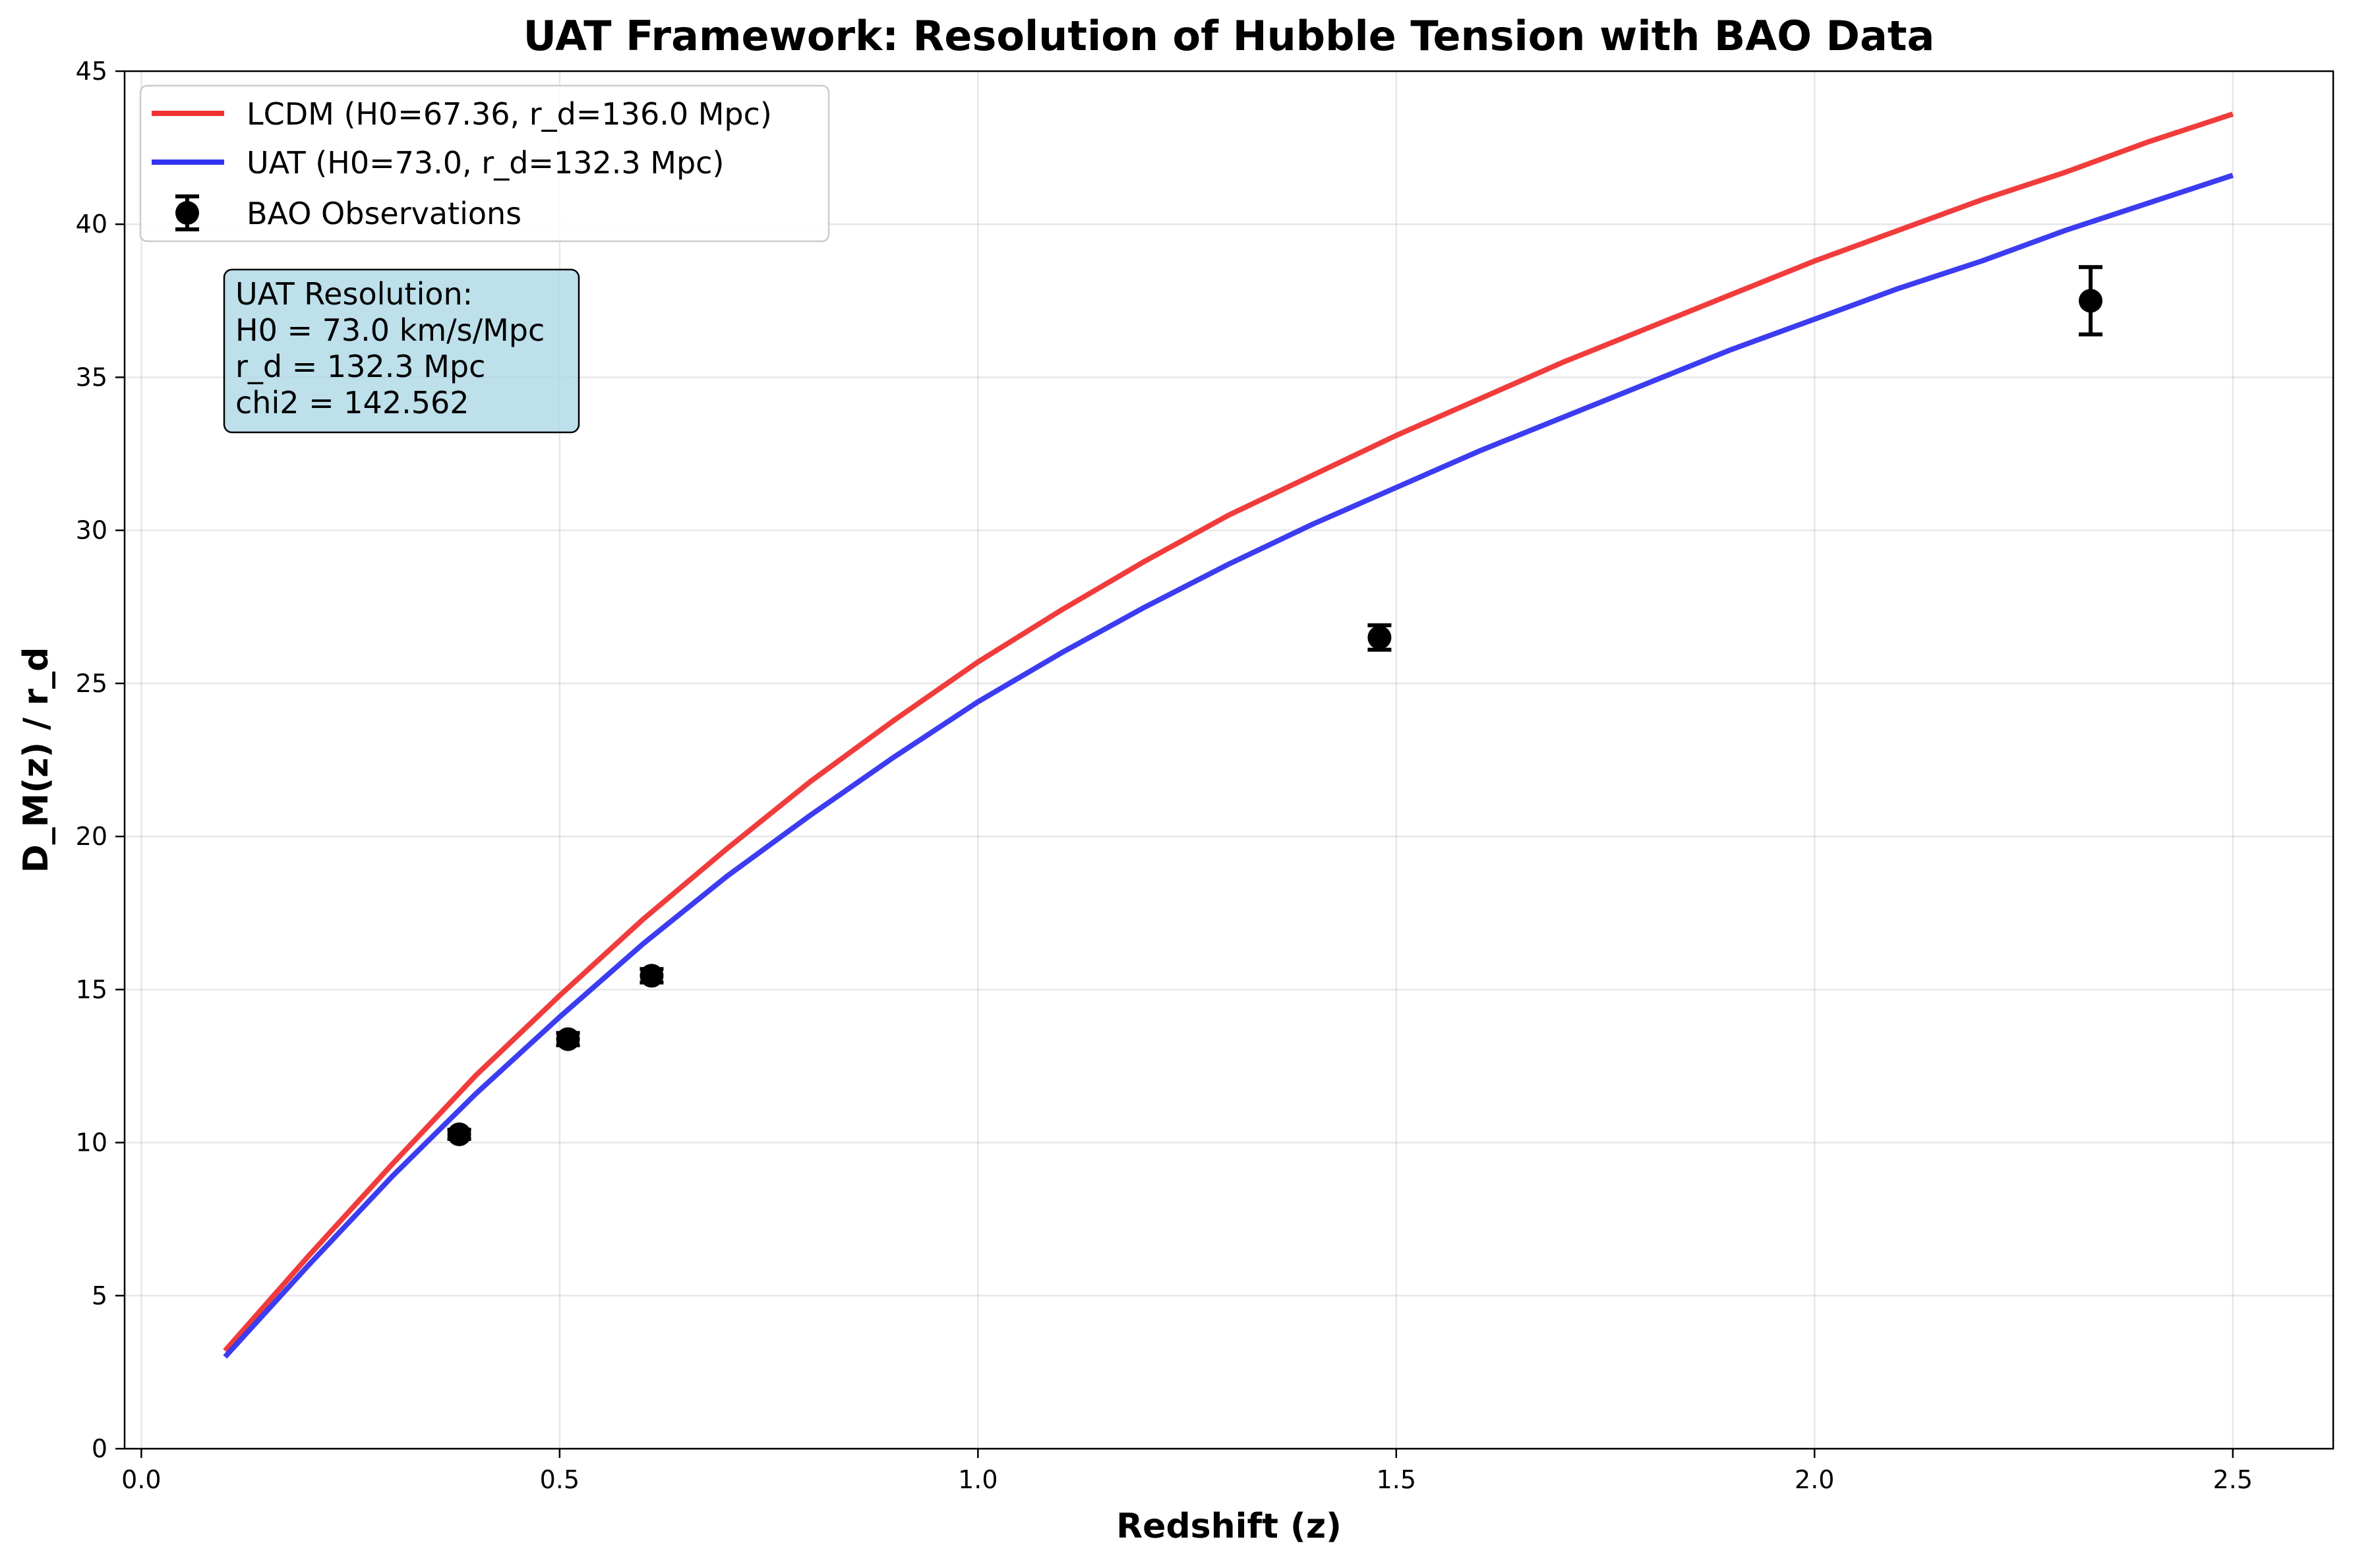  Describe the element at coordinates (354, 294) in the screenshot. I see `annotation-line-1: UAT Resolution:` at that location.